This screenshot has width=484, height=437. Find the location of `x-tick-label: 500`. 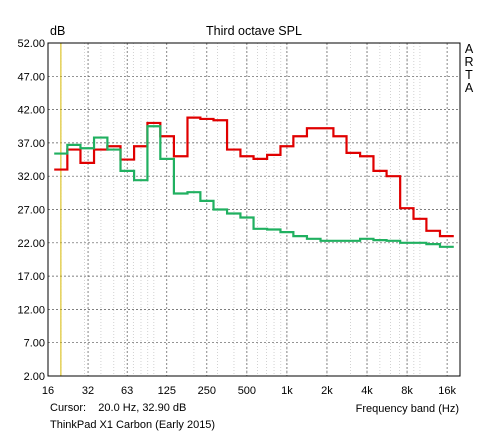

x-tick-label: 500 is located at coordinates (247, 391).